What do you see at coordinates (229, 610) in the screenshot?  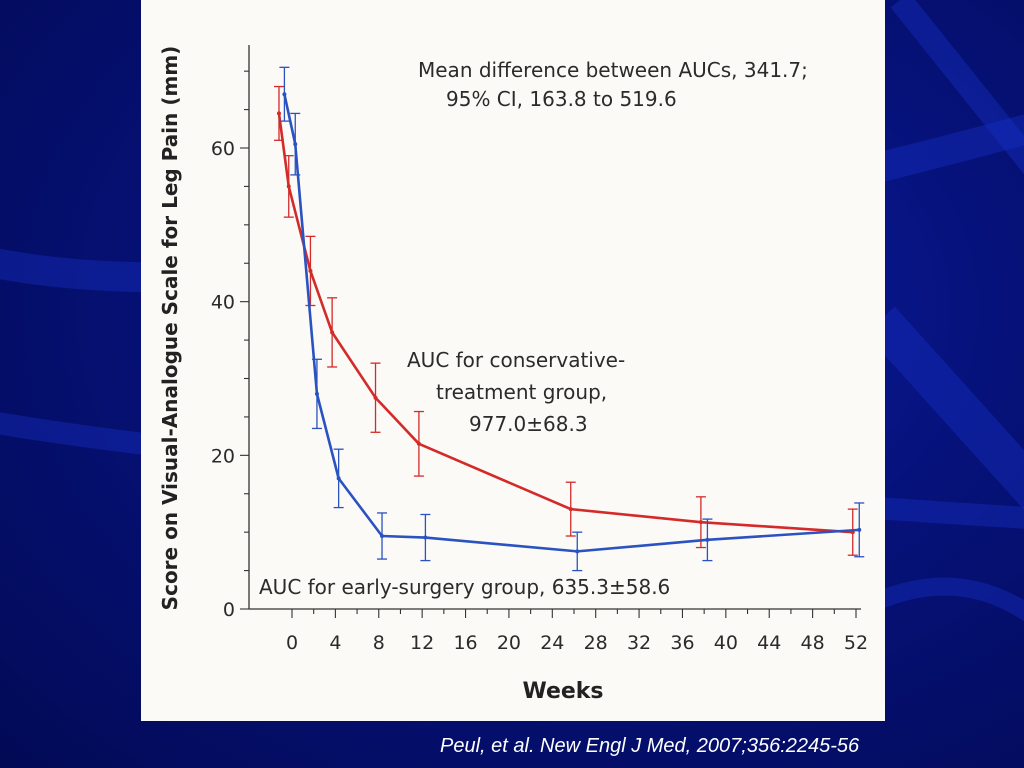 I see `y-tick-label: 0` at bounding box center [229, 610].